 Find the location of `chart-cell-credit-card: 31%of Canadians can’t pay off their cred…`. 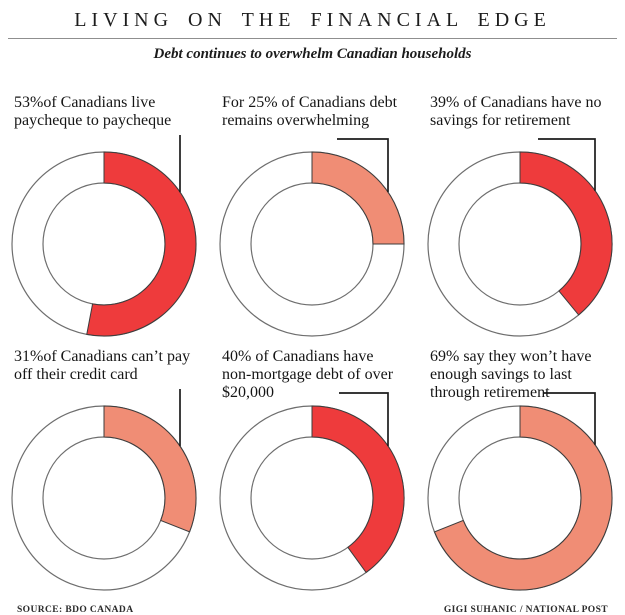

chart-cell-credit-card: 31%of Canadians can’t pay off their cred… is located at coordinates (104, 470).